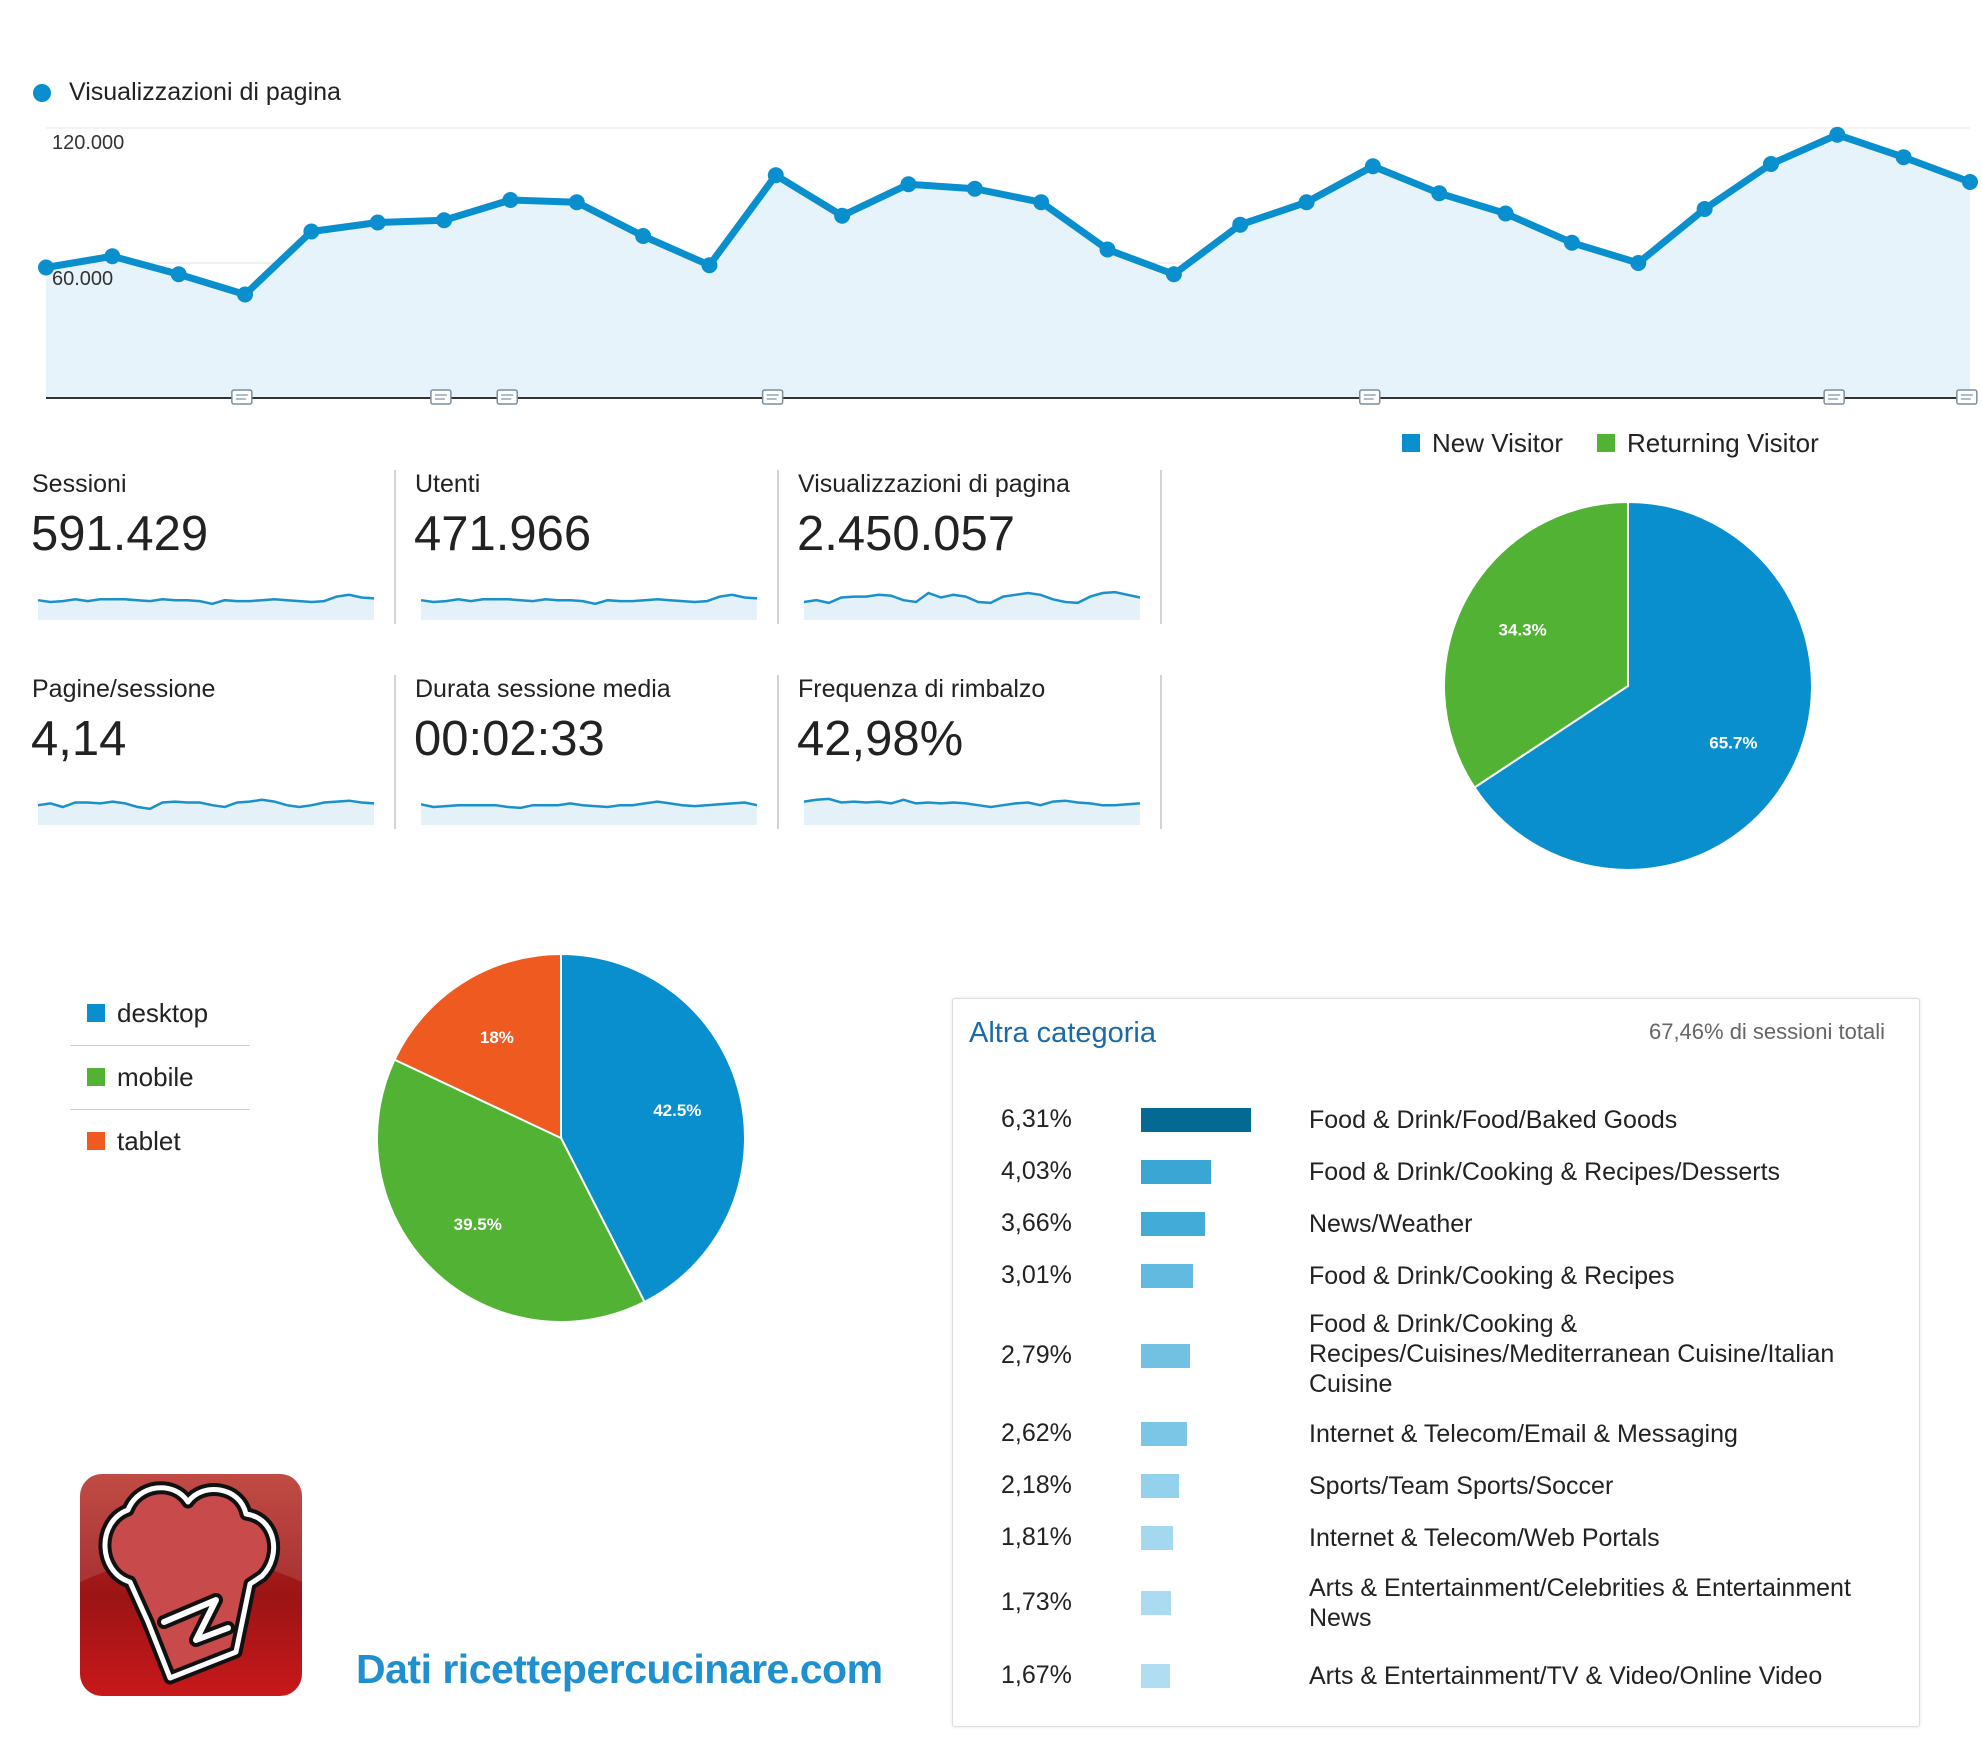 Image resolution: width=1982 pixels, height=1741 pixels. I want to click on pie-value-label: 42.5%, so click(677, 1110).